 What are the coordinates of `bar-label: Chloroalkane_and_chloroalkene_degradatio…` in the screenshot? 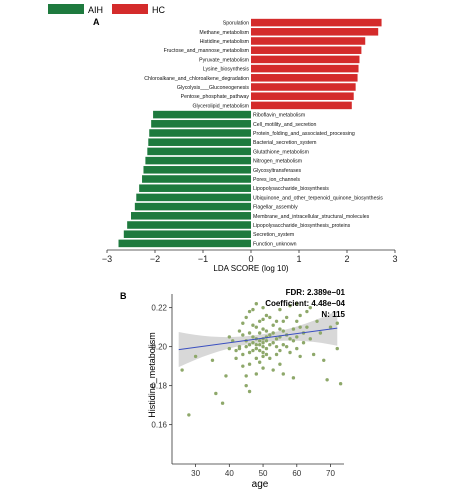 It's located at (196, 79).